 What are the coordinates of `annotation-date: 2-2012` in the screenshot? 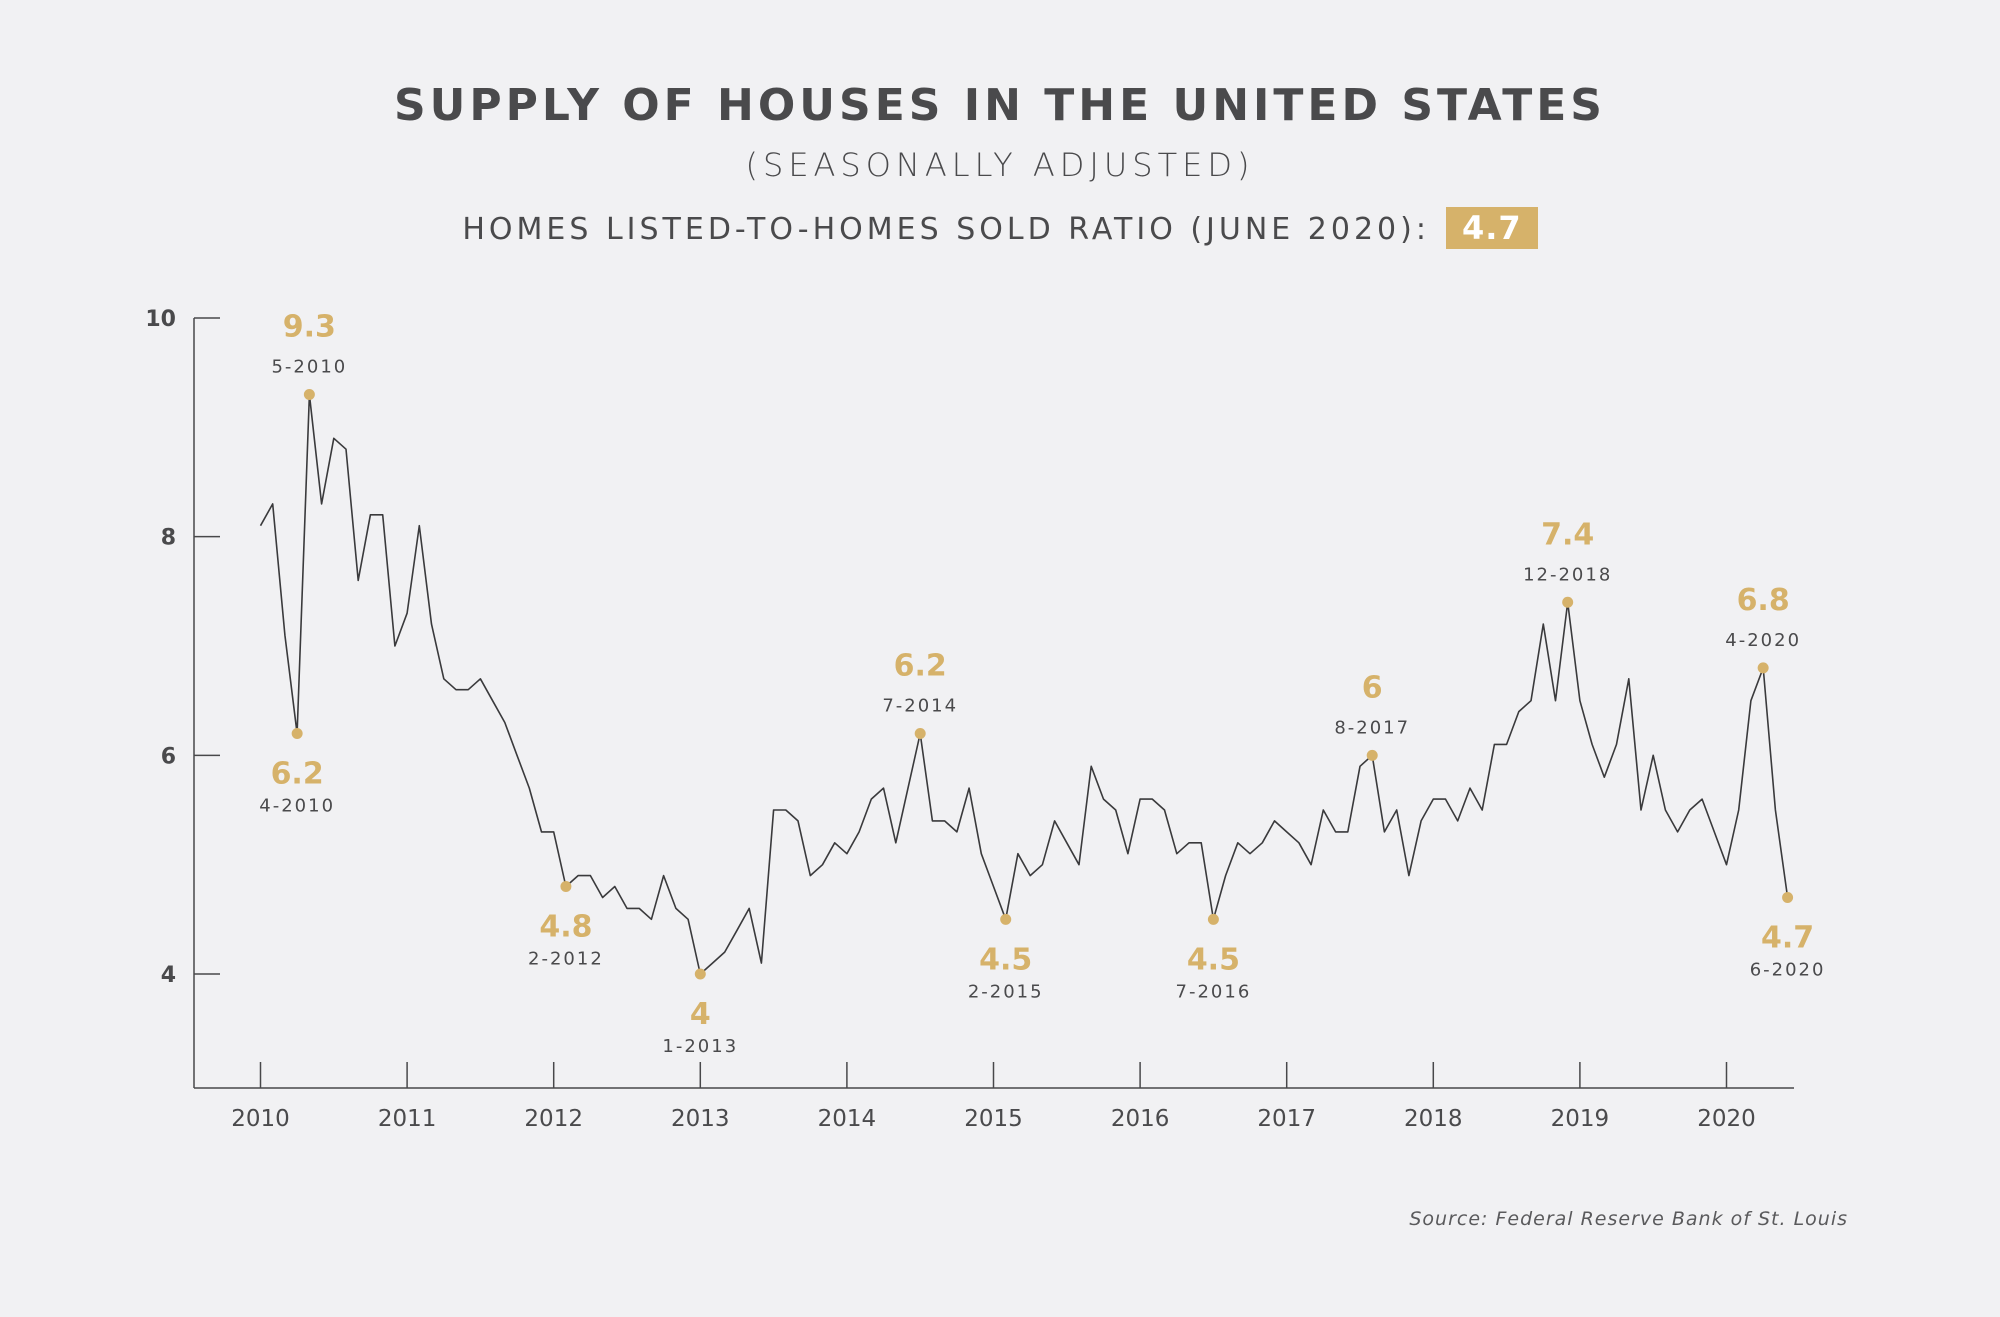 It's located at (566, 959).